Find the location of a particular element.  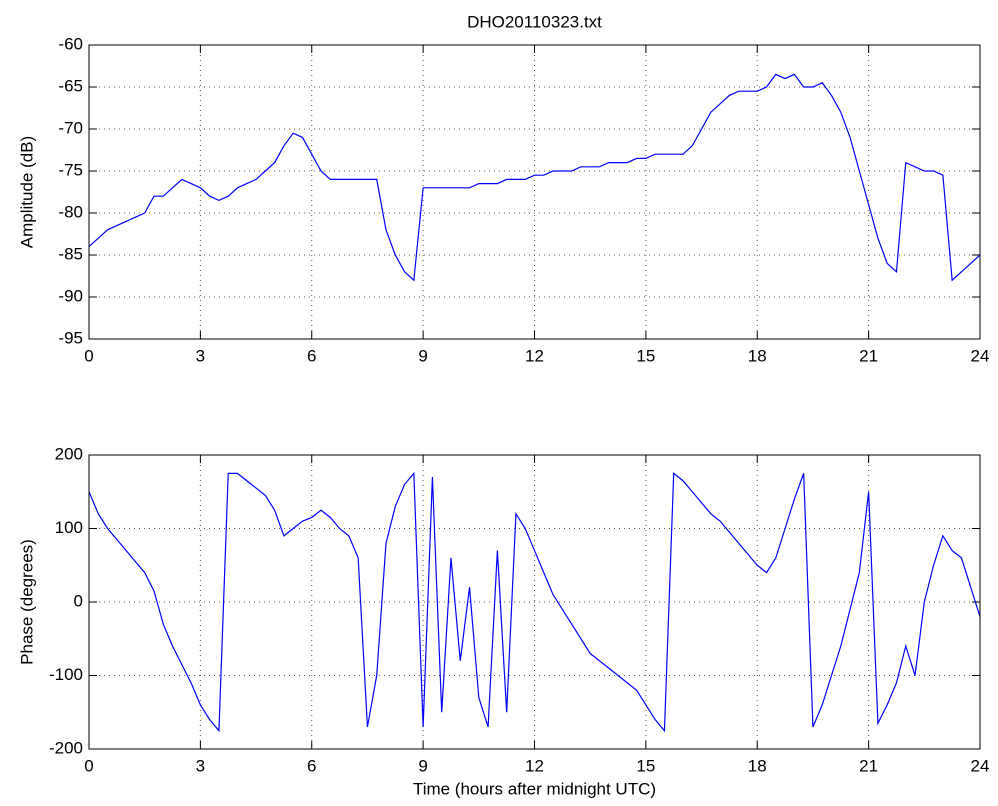

y-tick-label: 200 is located at coordinates (69, 453).